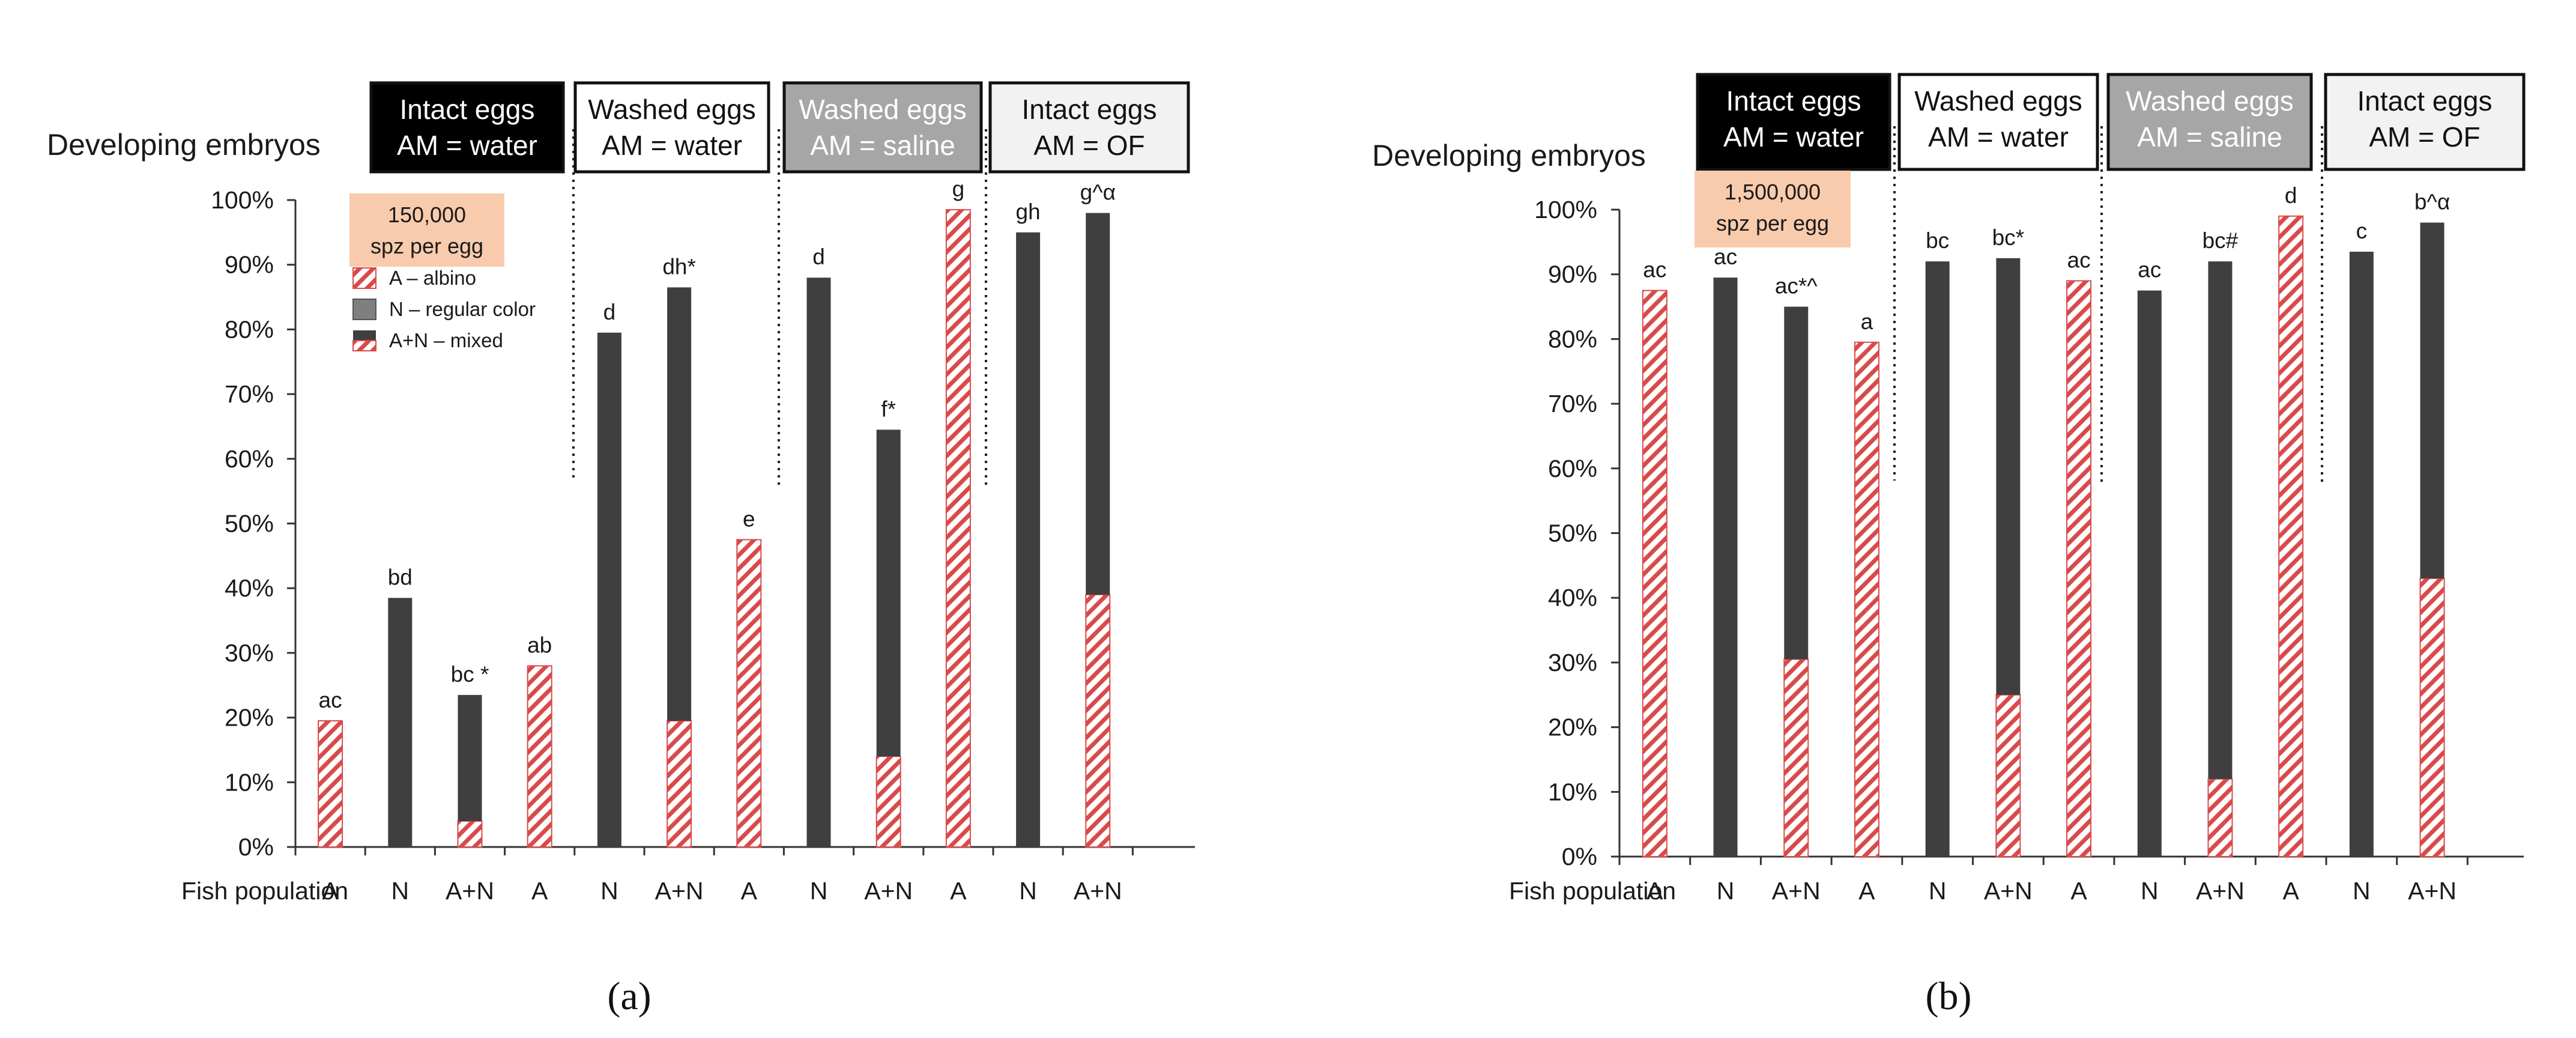 The width and height of the screenshot is (2576, 1038). I want to click on chart-b-y-tick-label: 30%, so click(1572, 662).